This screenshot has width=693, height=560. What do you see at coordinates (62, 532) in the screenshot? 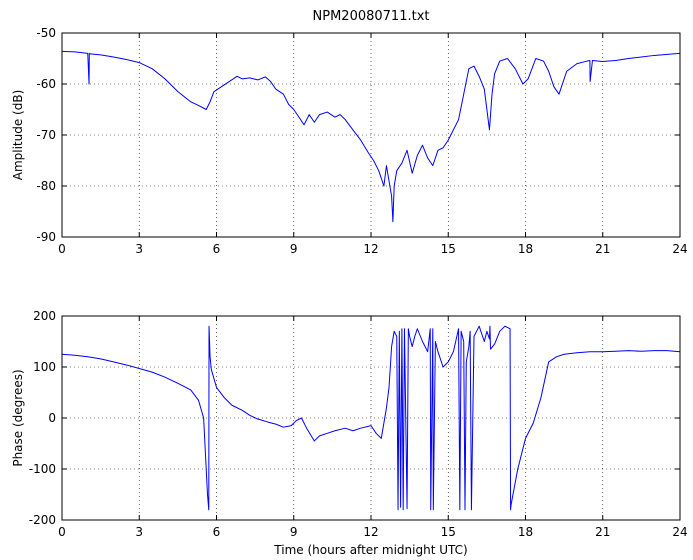
I see `phase-x-tick-label: 0` at bounding box center [62, 532].